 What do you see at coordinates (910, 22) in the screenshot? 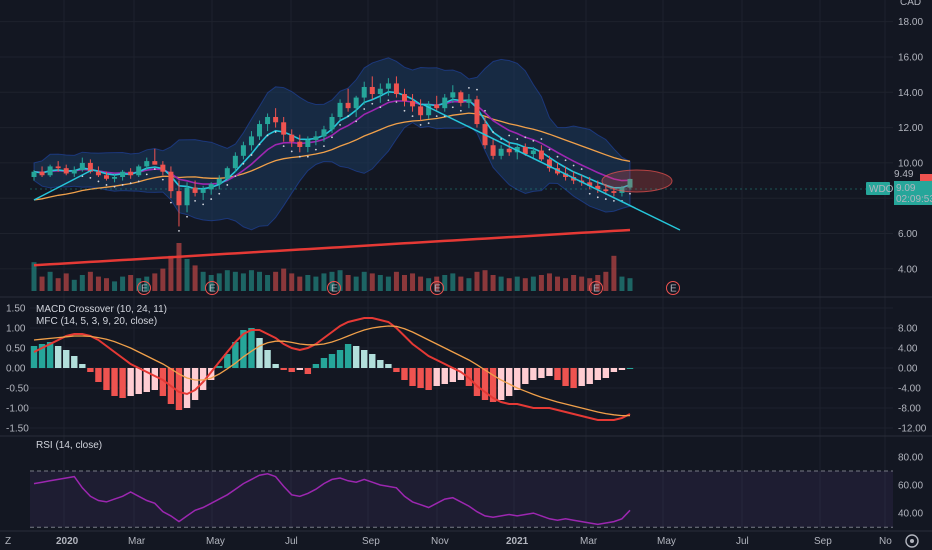
I see `price-tick: 18.00` at bounding box center [910, 22].